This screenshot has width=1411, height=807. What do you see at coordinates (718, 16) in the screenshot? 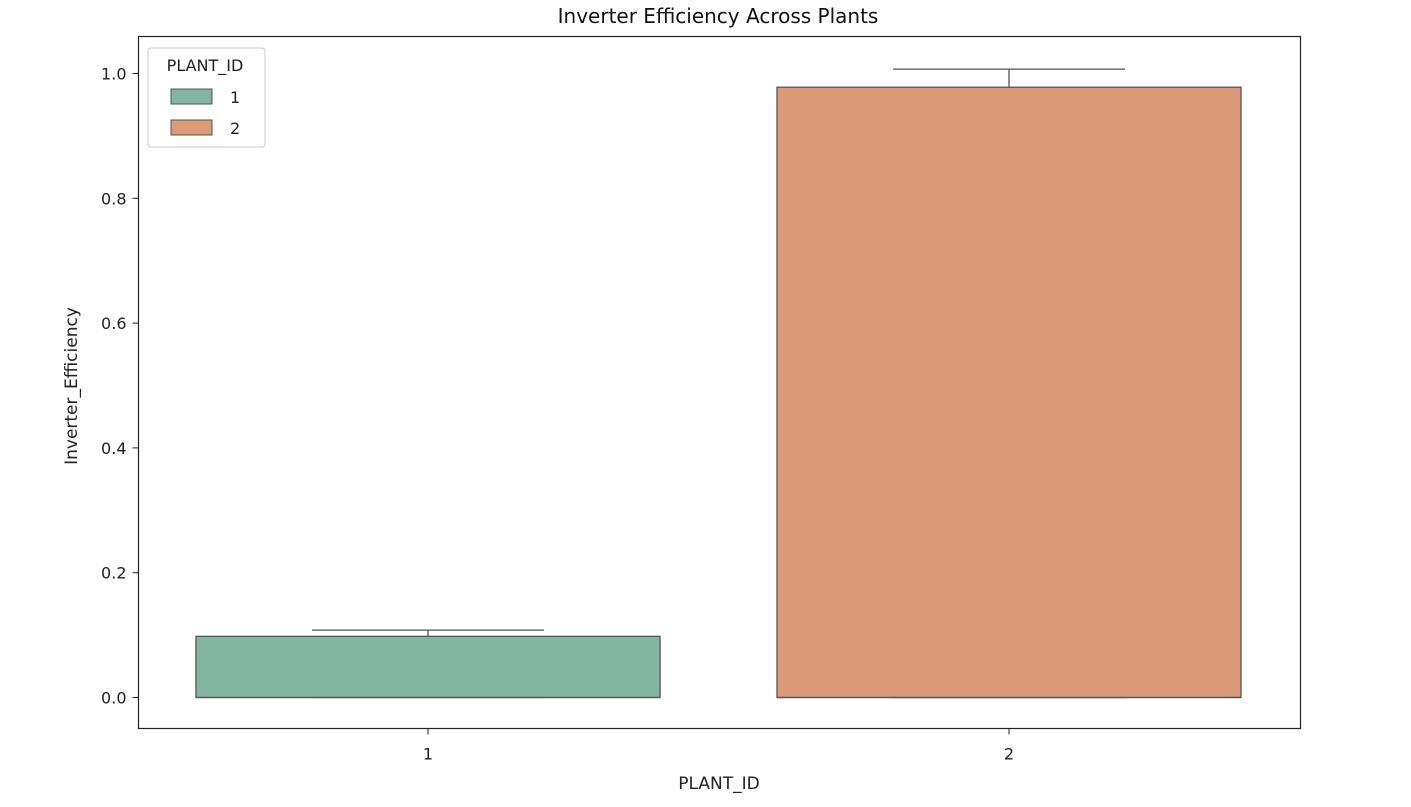
I see `chart-title: Inverter Efficiency Across Plants` at bounding box center [718, 16].